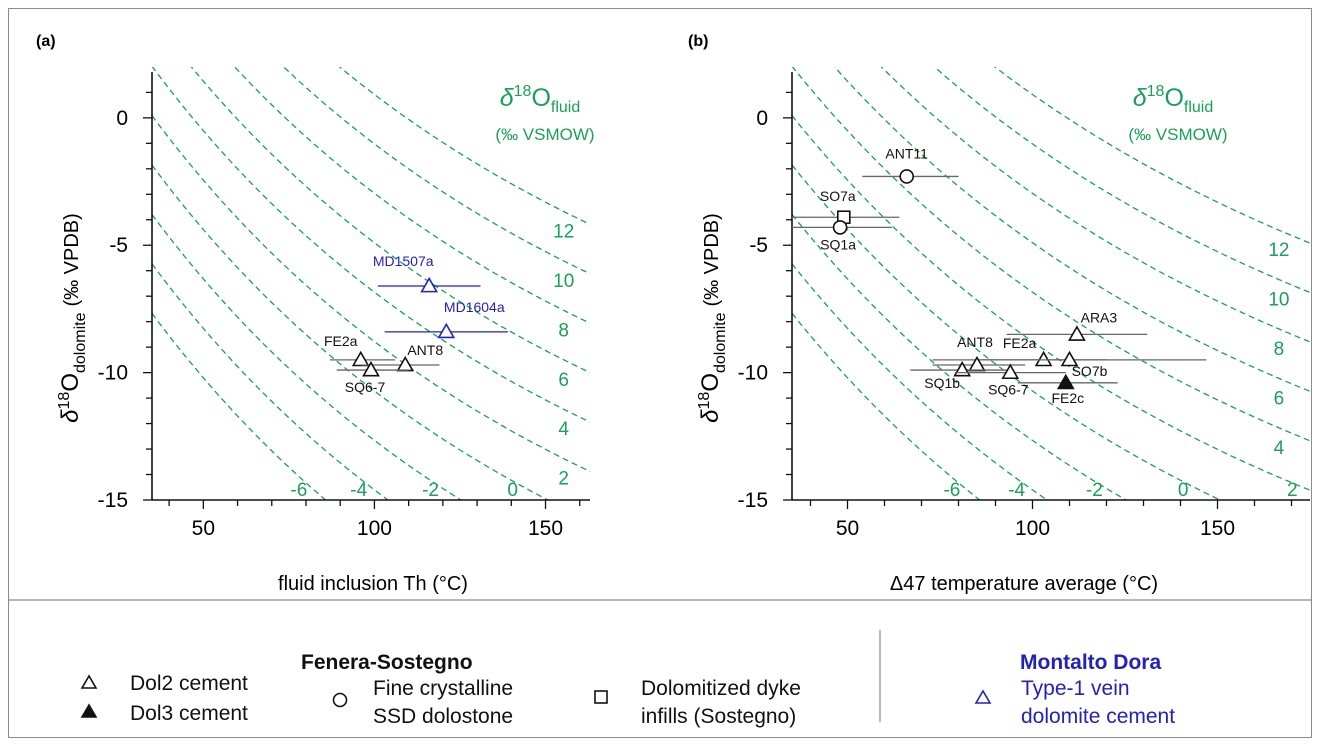 The image size is (1322, 747). Describe the element at coordinates (1099, 317) in the screenshot. I see `data-label: ARA3` at that location.